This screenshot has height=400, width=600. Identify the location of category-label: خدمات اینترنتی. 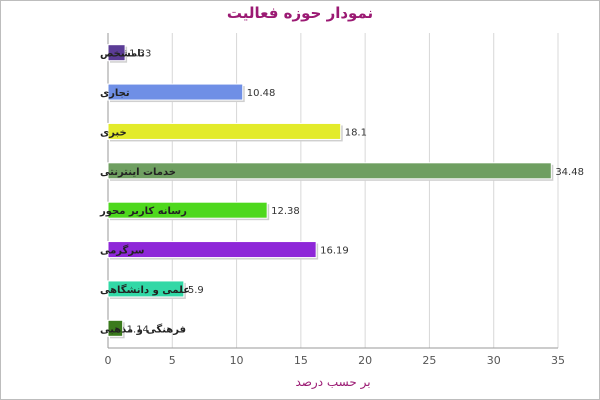
(138, 172).